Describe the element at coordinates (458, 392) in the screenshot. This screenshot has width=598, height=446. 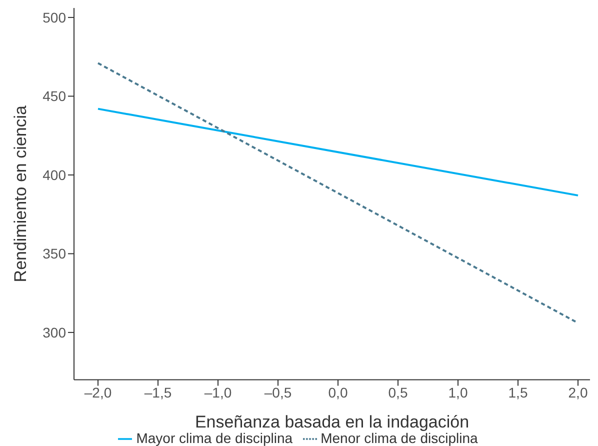
I see `x-tick-label: 1,0` at that location.